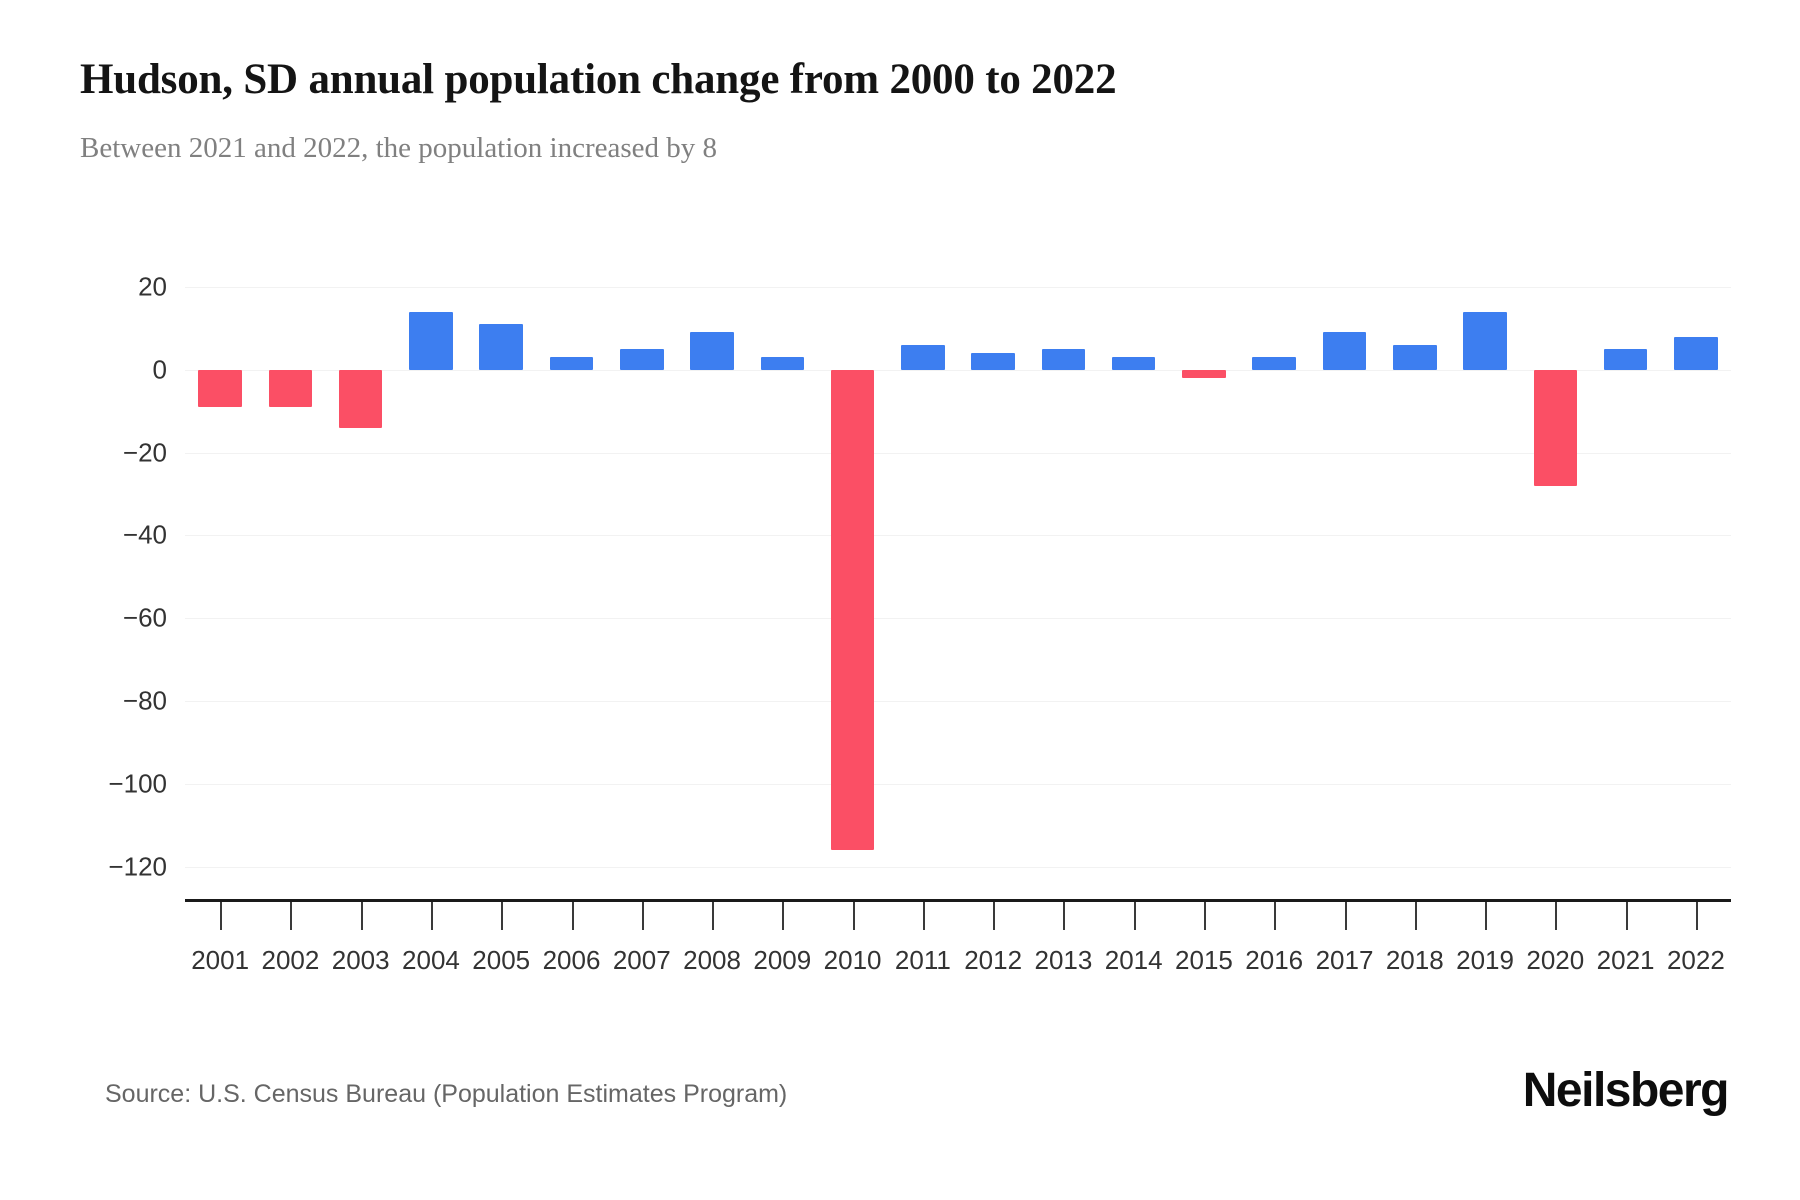 This screenshot has width=1800, height=1200. What do you see at coordinates (782, 363) in the screenshot?
I see `bar-2009` at bounding box center [782, 363].